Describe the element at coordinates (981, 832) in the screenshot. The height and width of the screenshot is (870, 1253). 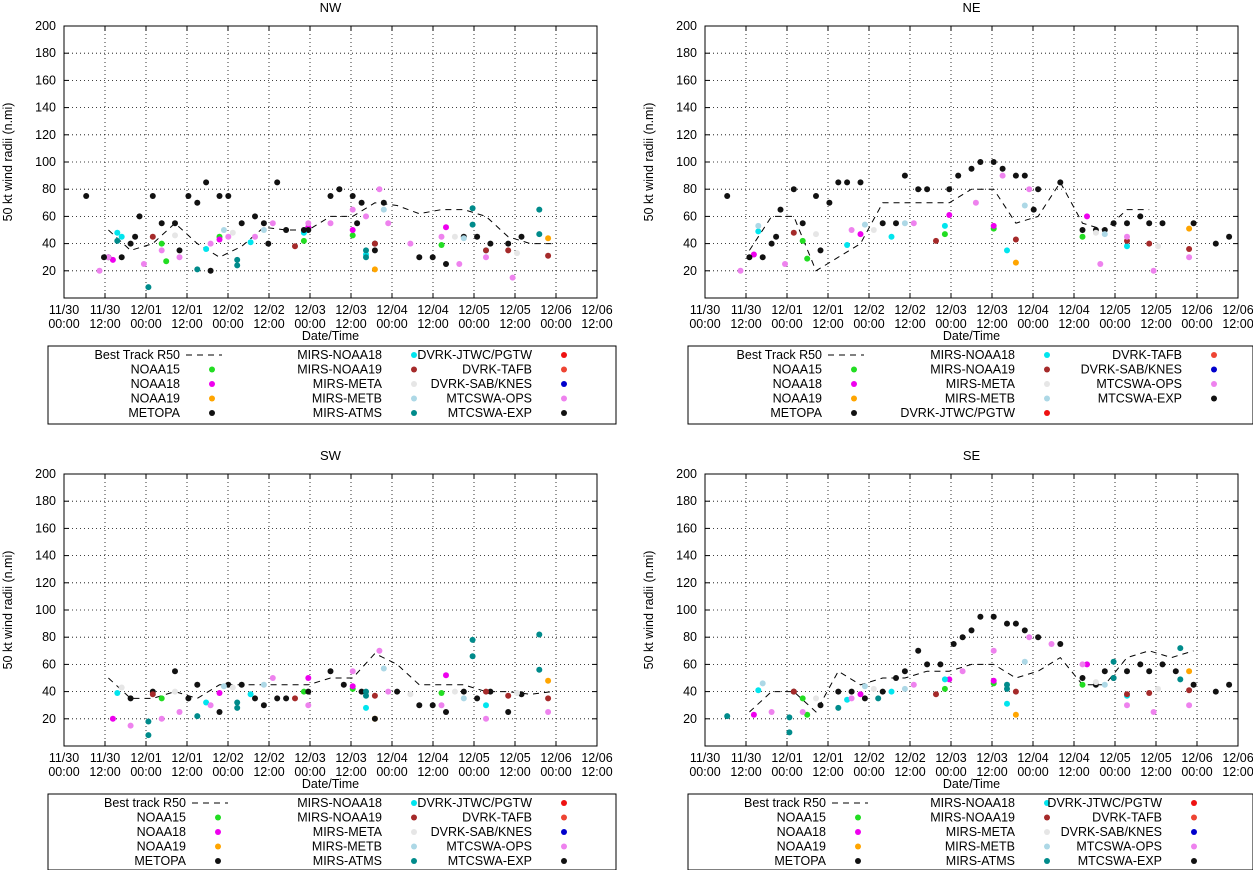
I see `legend-label: MIRS-META` at that location.